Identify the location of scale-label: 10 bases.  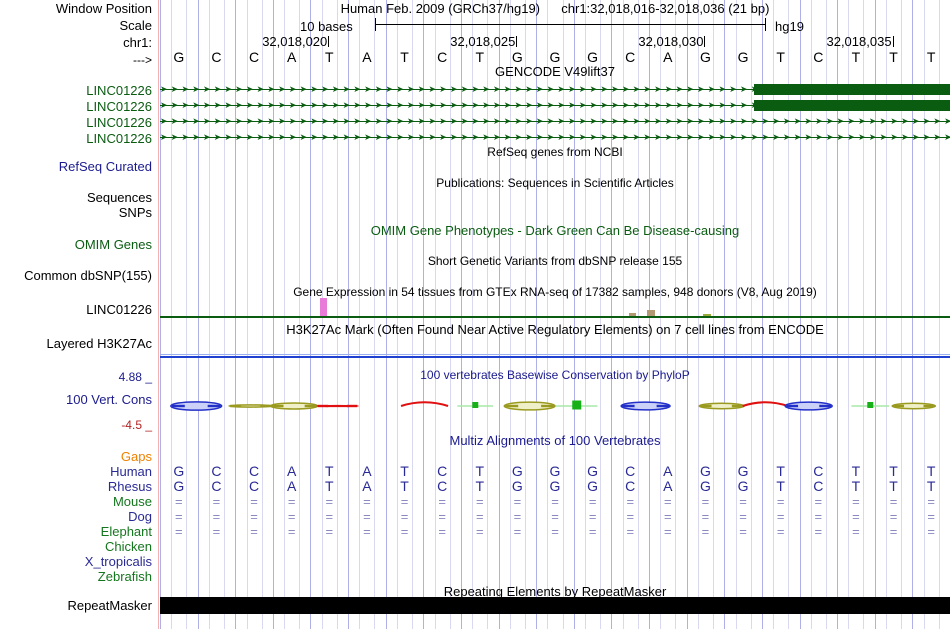
(326, 26).